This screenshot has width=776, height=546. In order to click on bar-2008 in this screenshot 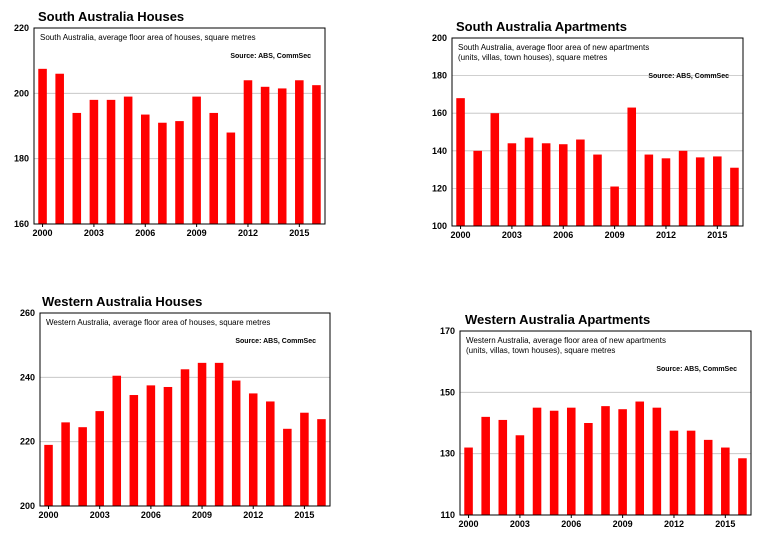, I will do `click(185, 437)`.